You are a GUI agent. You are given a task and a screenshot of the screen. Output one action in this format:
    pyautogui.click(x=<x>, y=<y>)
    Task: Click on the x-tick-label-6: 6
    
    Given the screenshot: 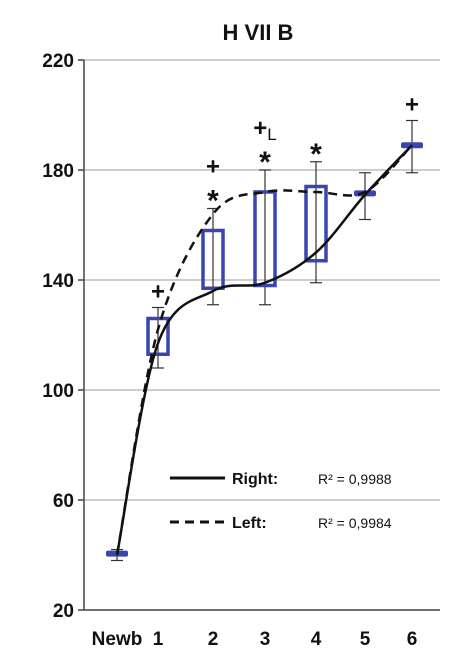 What is the action you would take?
    pyautogui.click(x=412, y=639)
    